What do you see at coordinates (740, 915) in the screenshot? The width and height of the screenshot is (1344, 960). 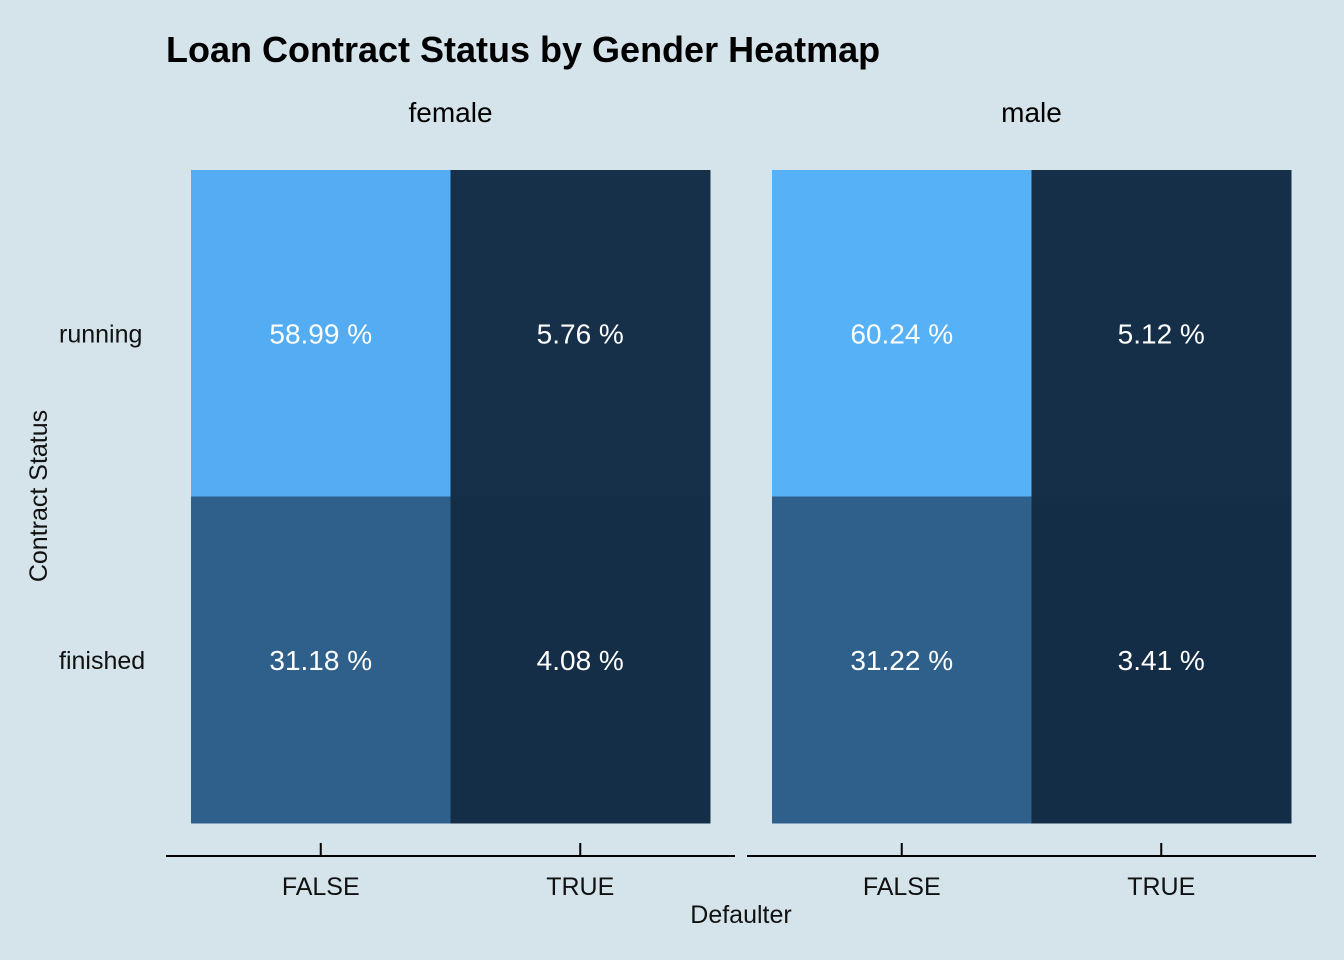 I see `x-axis-title: Defaulter` at bounding box center [740, 915].